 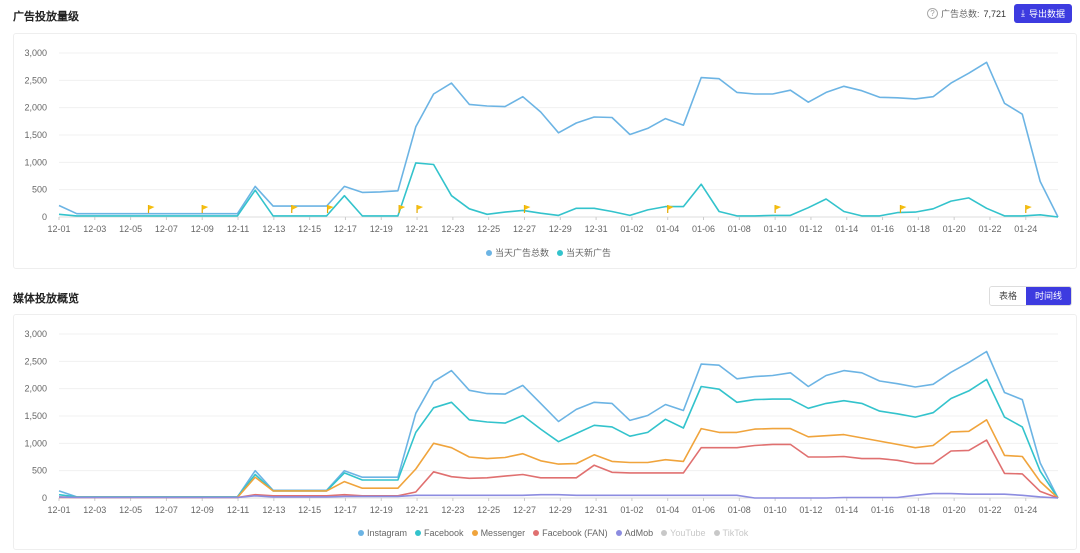 I want to click on y-tick-label: 1,000, so click(x=35, y=443).